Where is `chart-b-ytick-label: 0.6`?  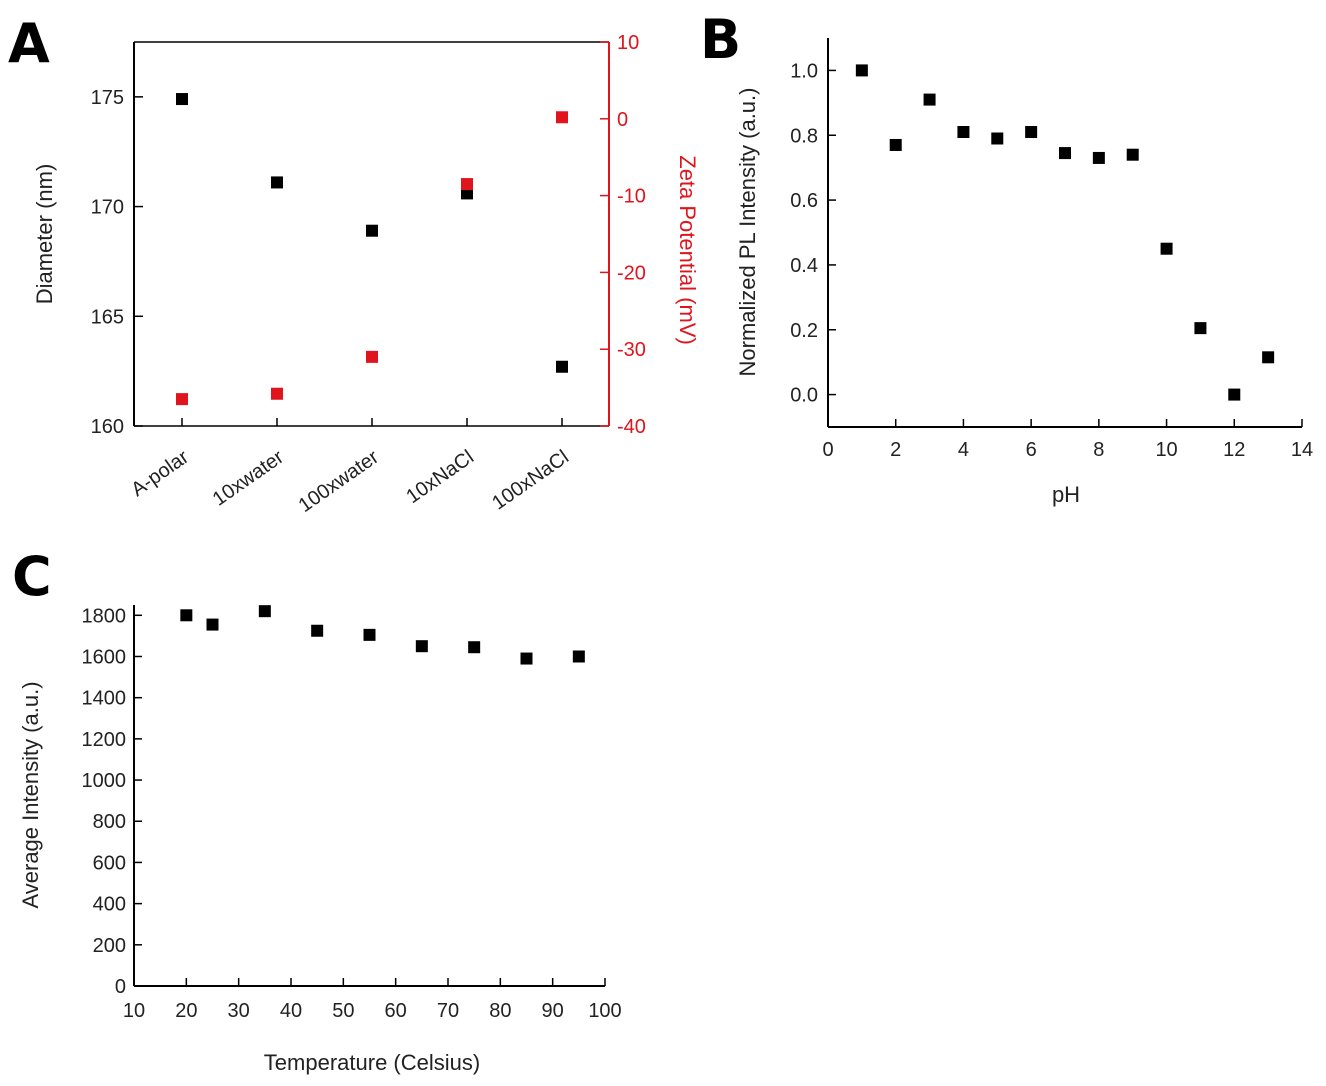 chart-b-ytick-label: 0.6 is located at coordinates (804, 201).